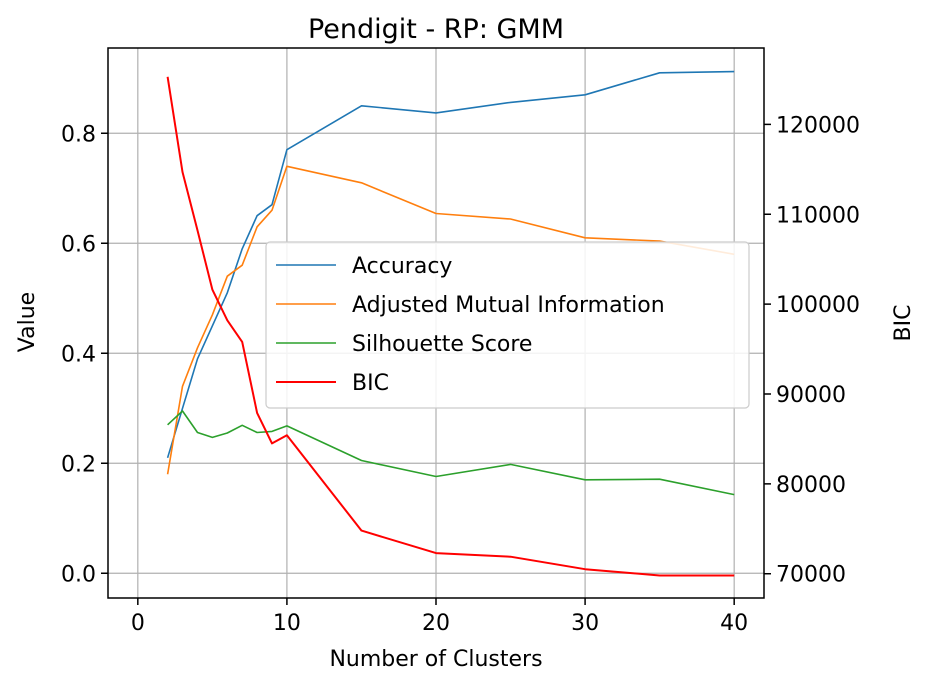 This screenshot has width=930, height=689. I want to click on legend-entry: Accuracy, so click(402, 266).